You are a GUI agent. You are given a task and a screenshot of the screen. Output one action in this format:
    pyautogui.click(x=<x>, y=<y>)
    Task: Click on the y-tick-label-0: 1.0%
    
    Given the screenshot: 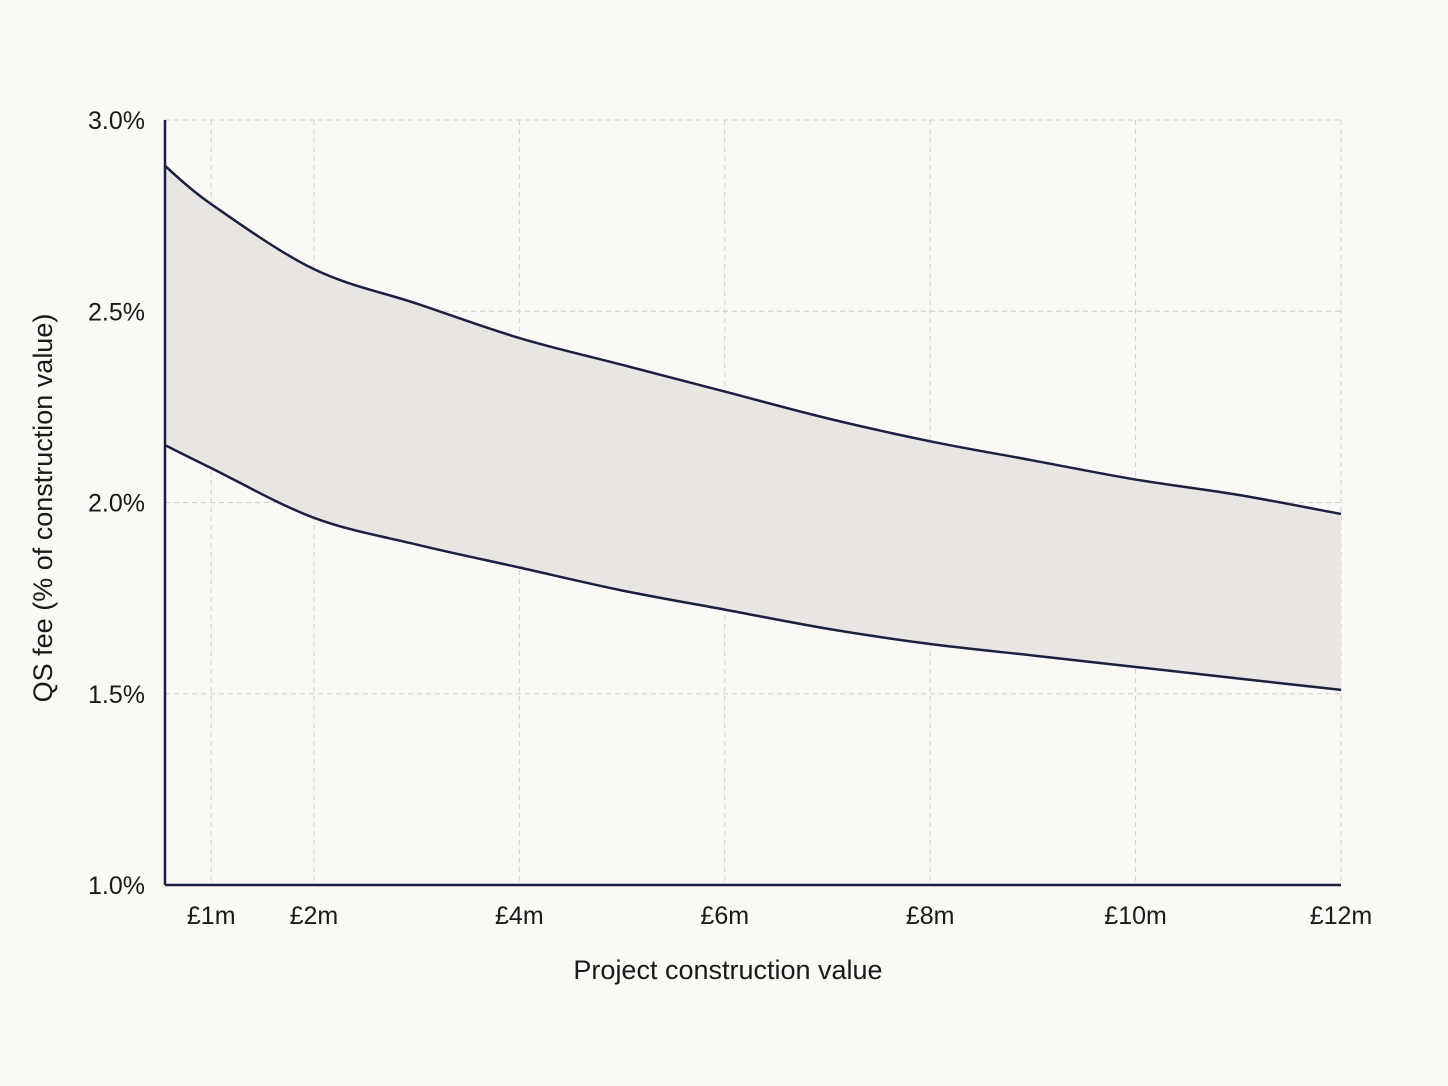 What is the action you would take?
    pyautogui.click(x=116, y=886)
    